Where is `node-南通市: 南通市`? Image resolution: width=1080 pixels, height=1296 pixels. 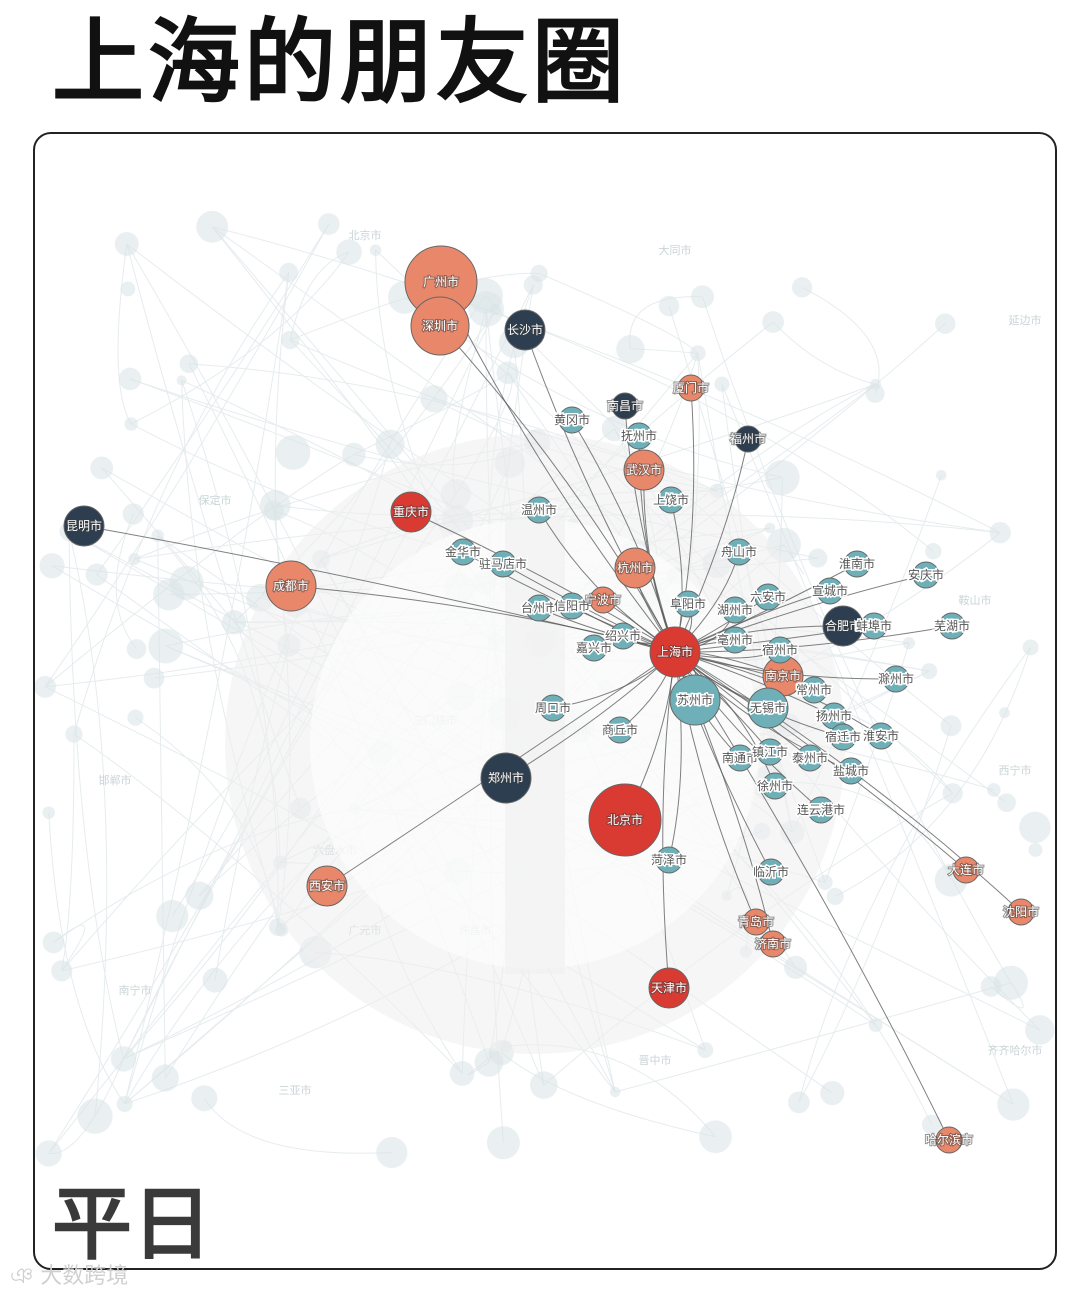 node-南通市: 南通市 is located at coordinates (740, 758).